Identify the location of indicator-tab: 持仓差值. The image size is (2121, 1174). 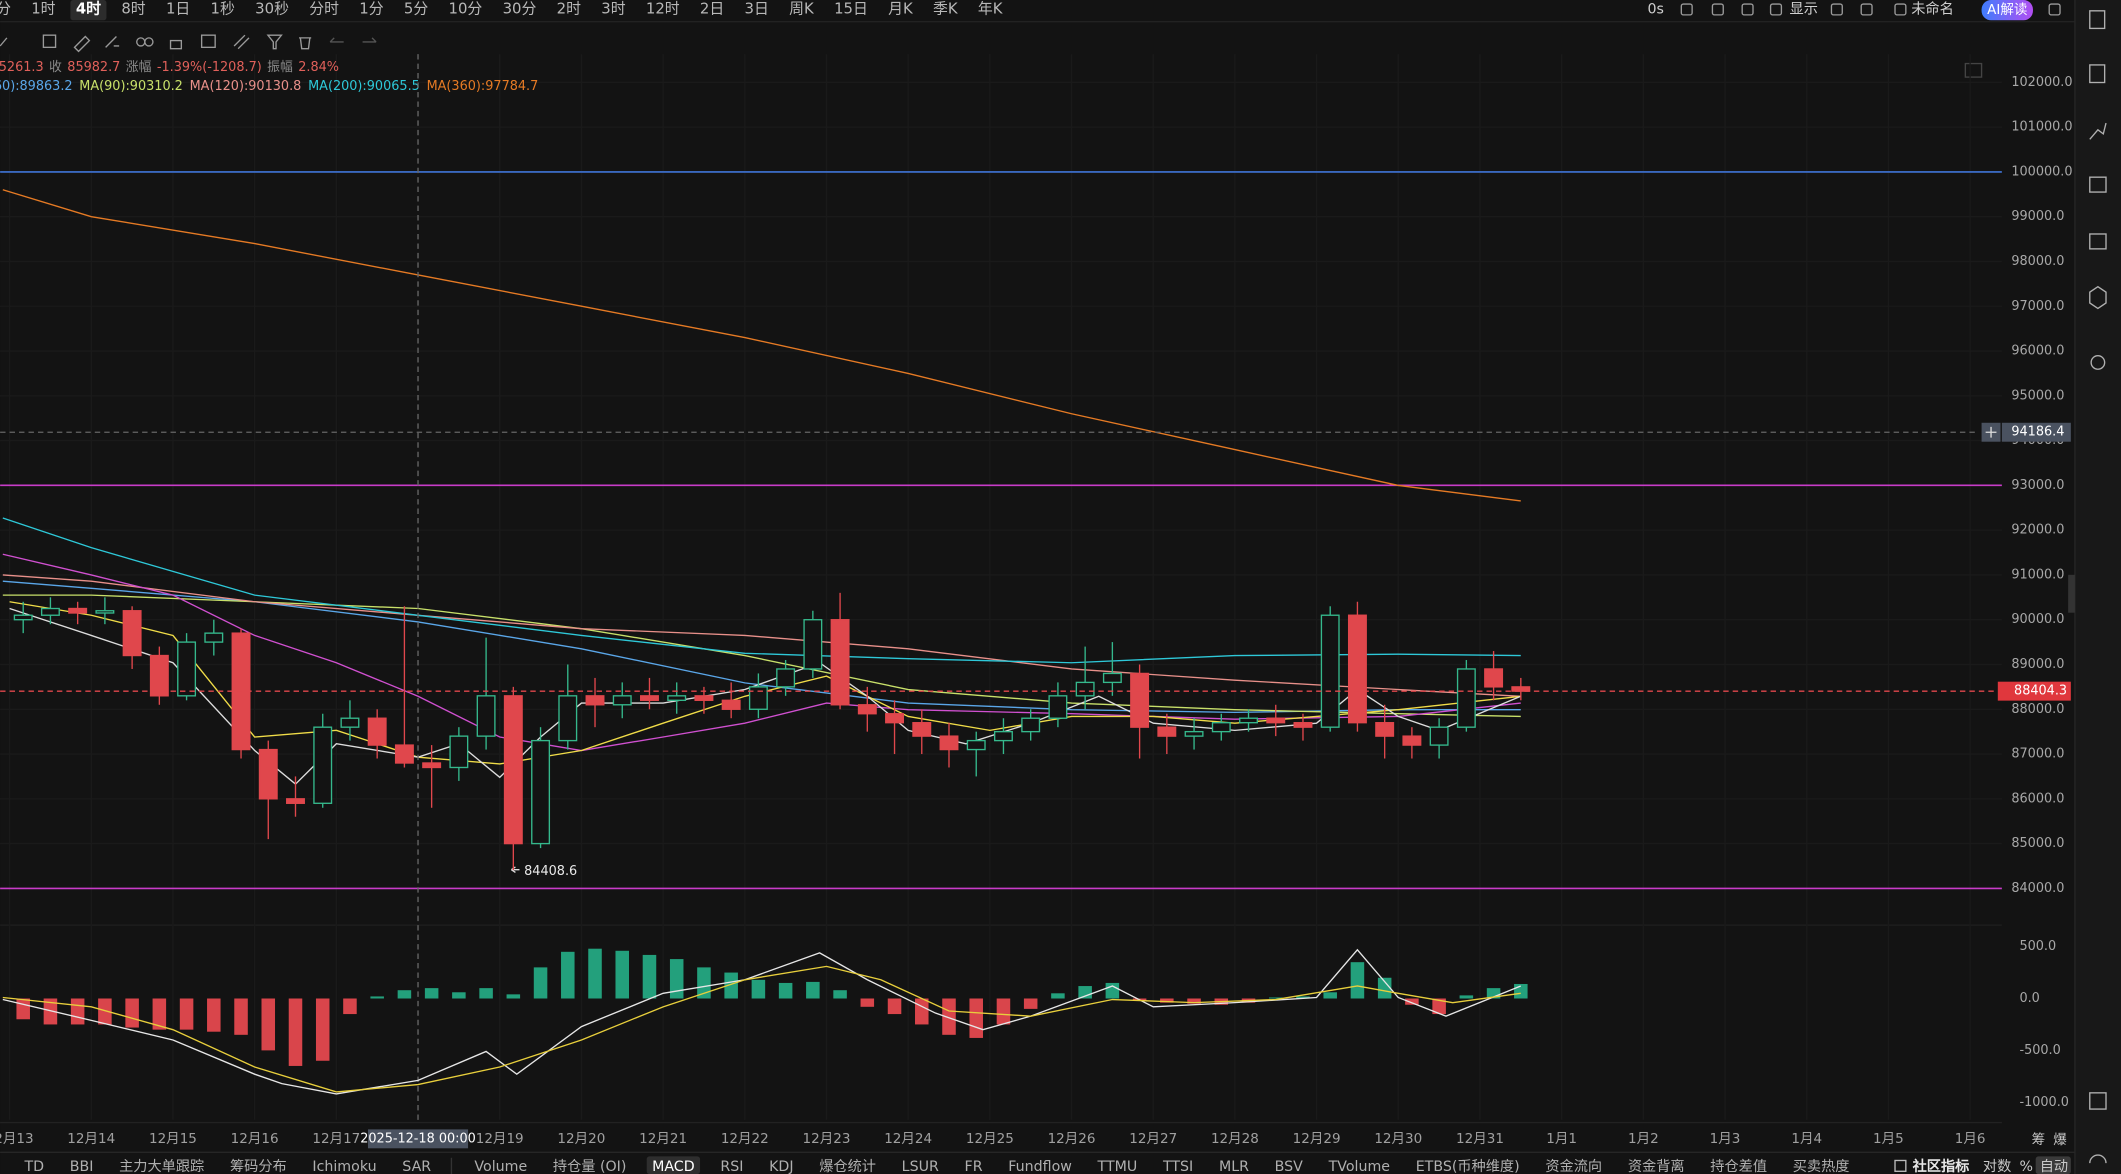
(1738, 1166).